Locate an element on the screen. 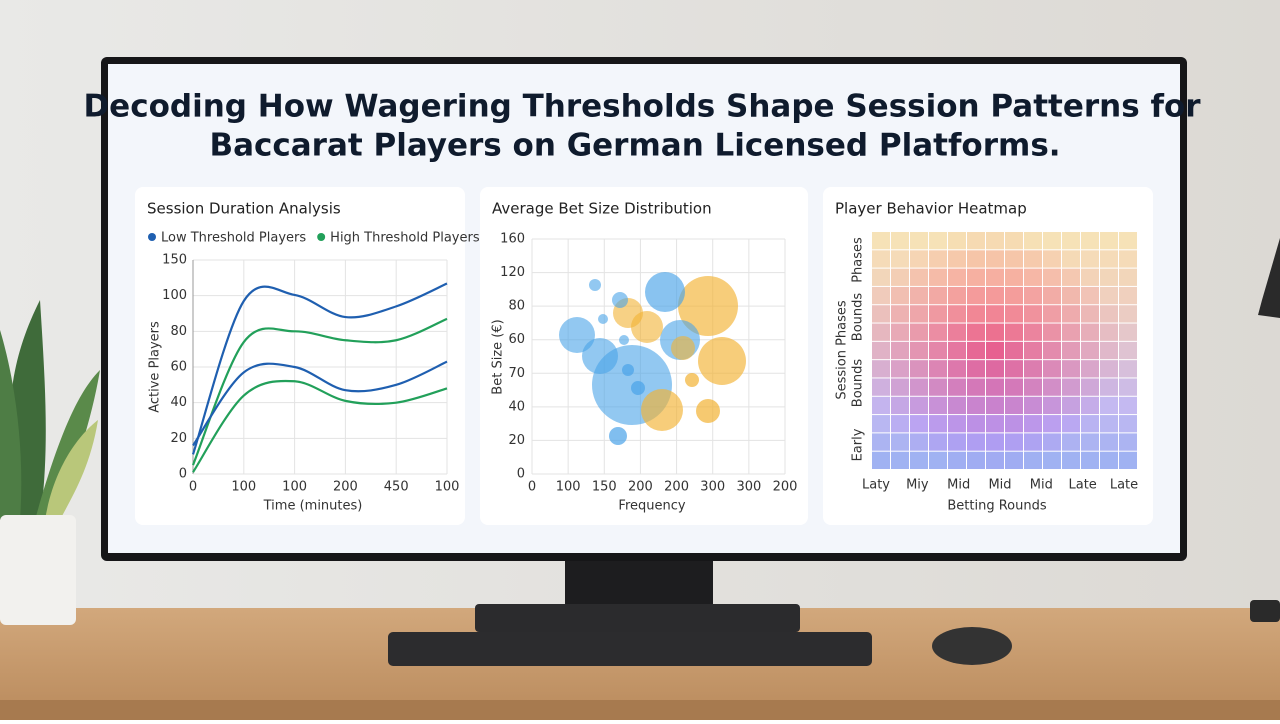 This screenshot has height=724, width=1280. y-tick-label: 160 is located at coordinates (512, 239).